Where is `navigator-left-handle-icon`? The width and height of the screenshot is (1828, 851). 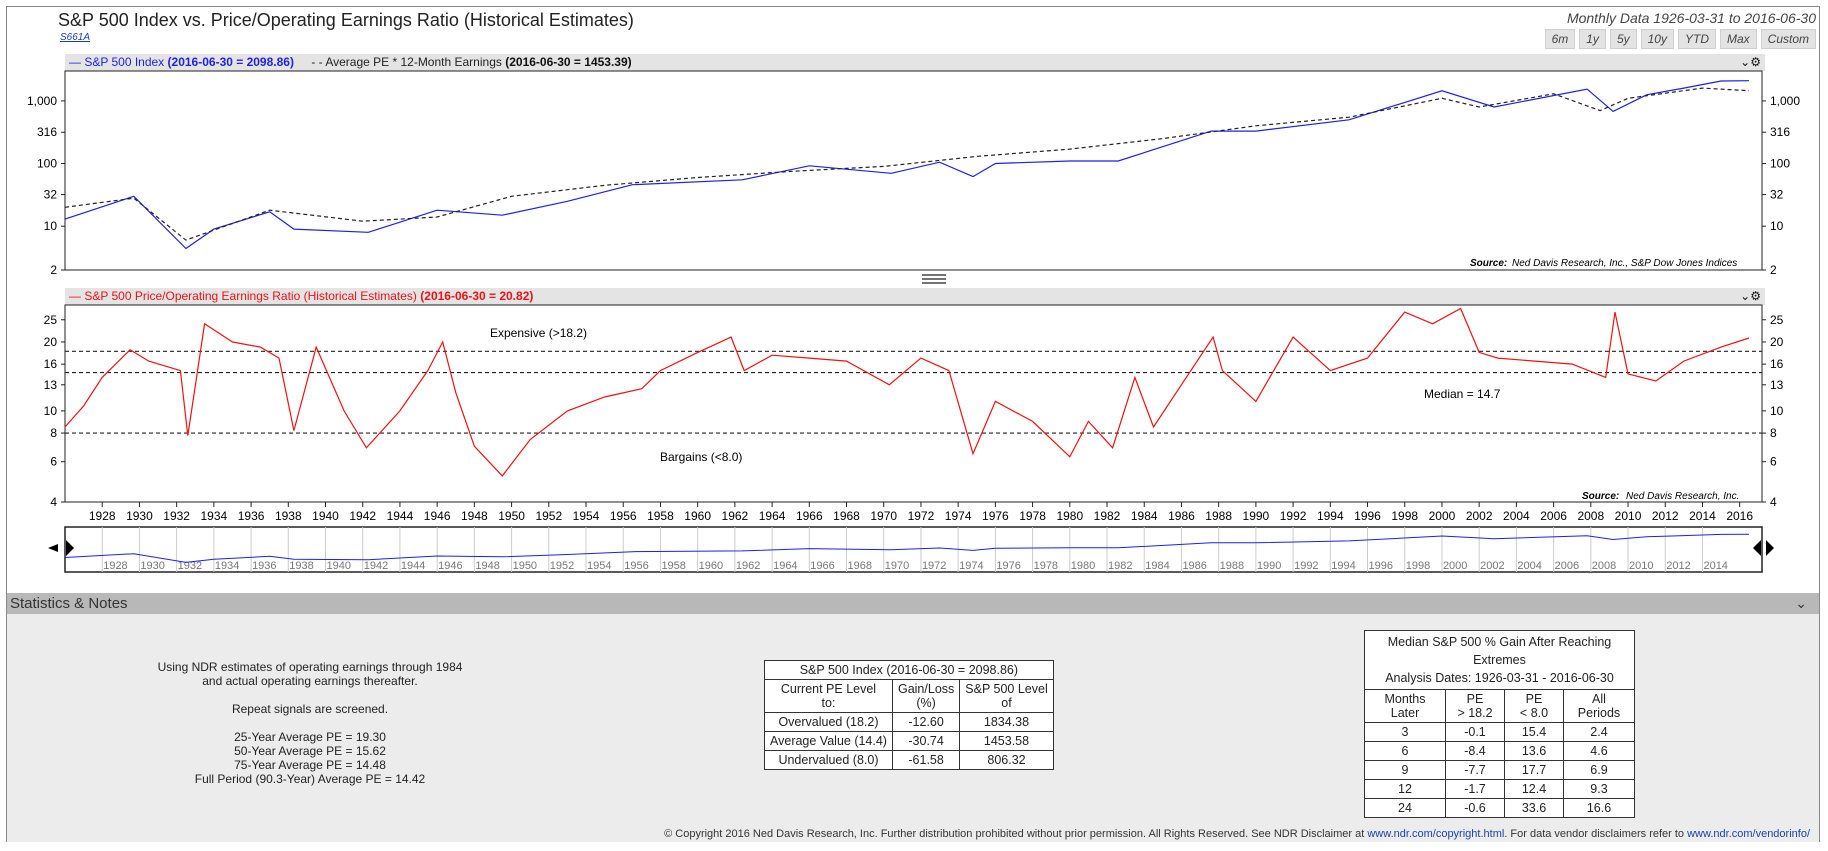
navigator-left-handle-icon is located at coordinates (53, 548).